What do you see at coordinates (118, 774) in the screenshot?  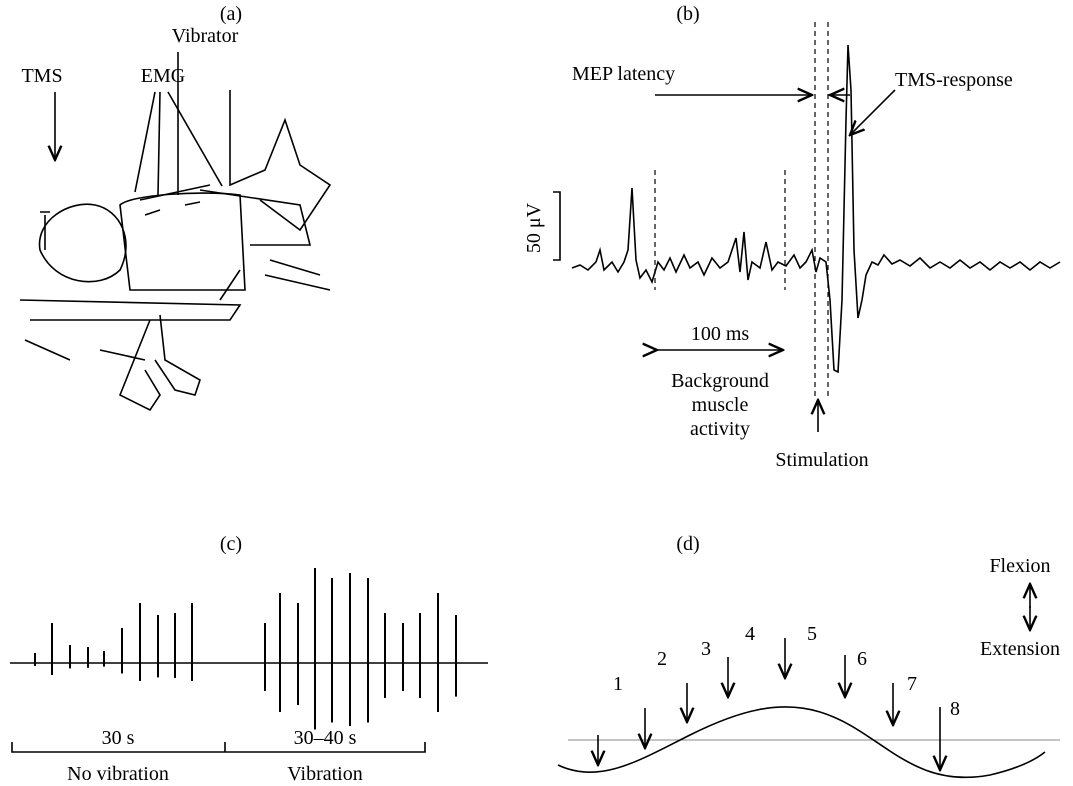 I see `condition-label: No vibration` at bounding box center [118, 774].